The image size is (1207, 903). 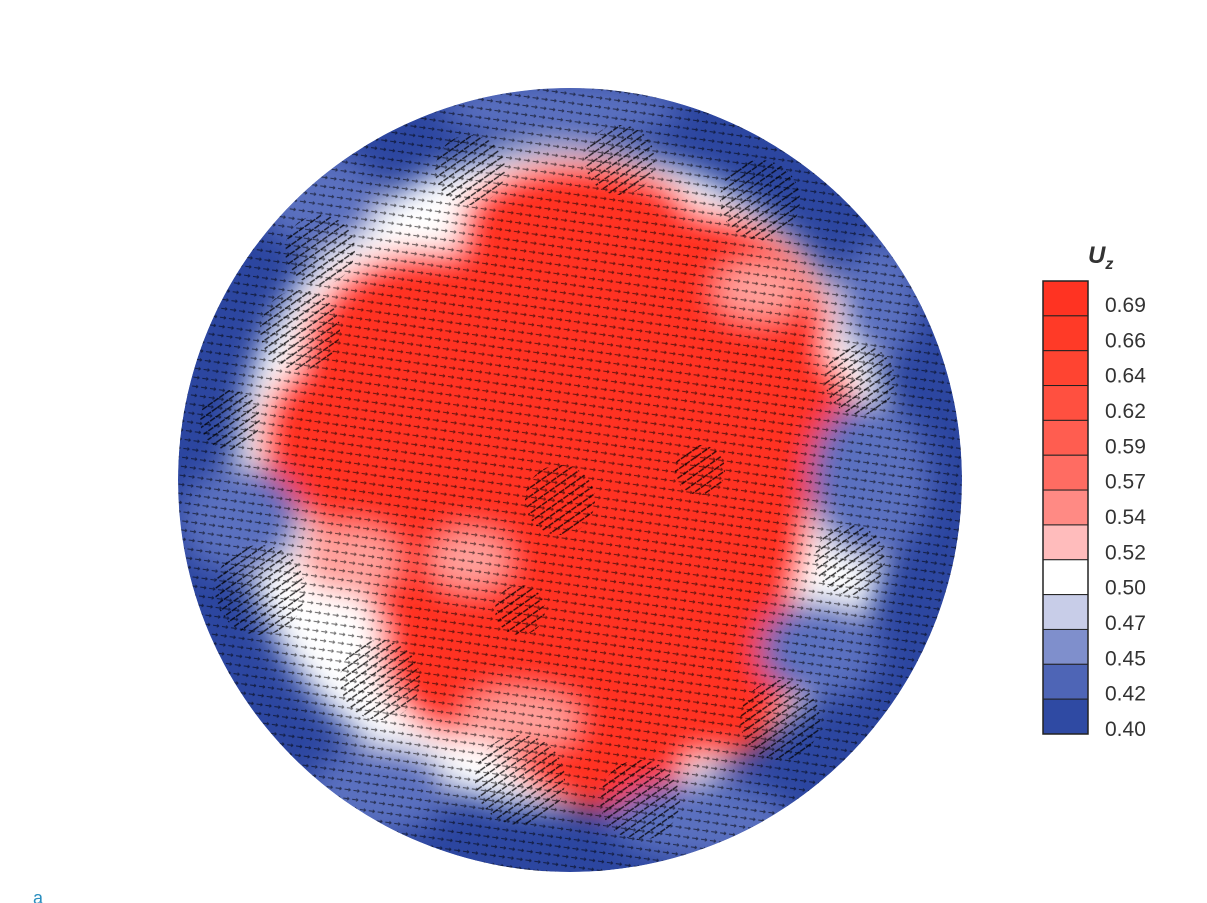 I want to click on colorbar-tick-label: 0.42, so click(x=1125, y=694).